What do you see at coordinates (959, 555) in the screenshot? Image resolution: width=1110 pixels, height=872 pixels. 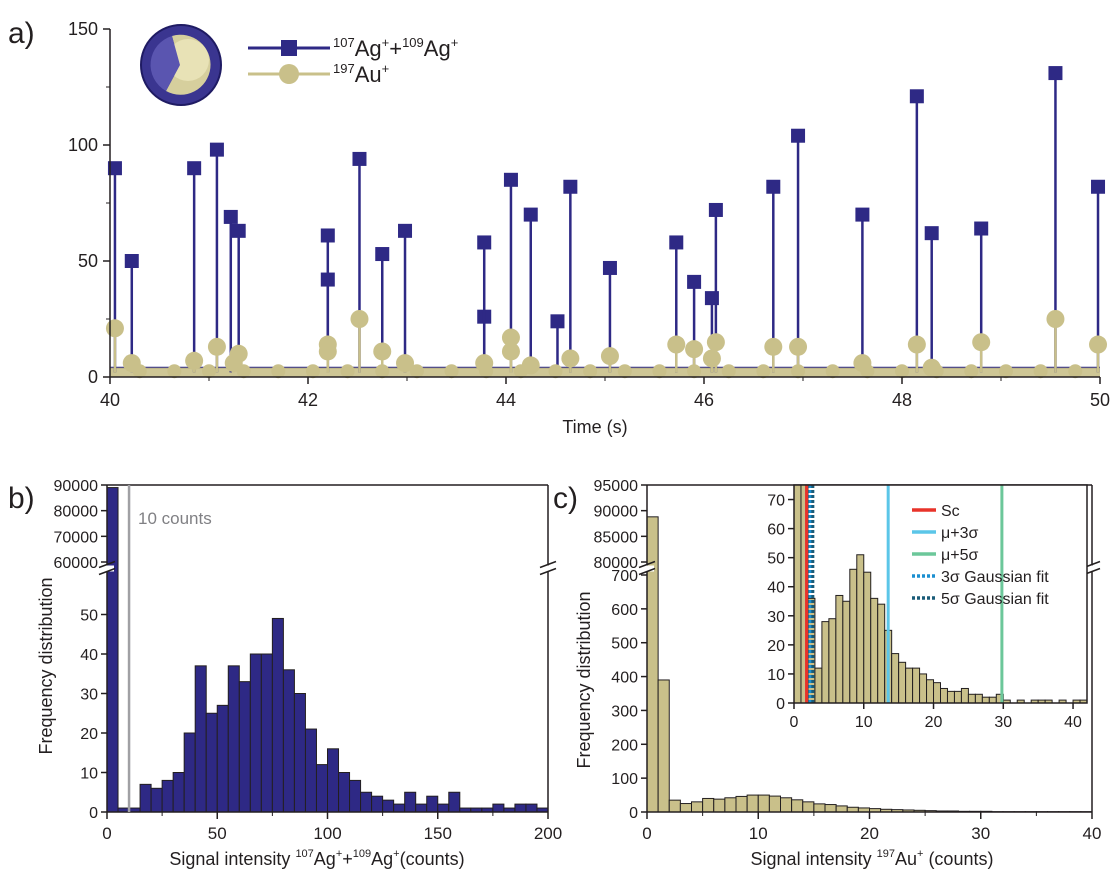 I see `inset-legend-label: μ+5σ` at bounding box center [959, 555].